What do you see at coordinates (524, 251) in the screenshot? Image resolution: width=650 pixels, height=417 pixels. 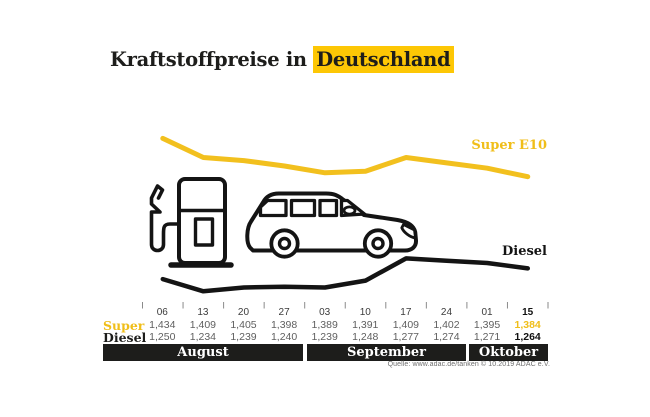 I see `series-label-diesel: Diesel` at bounding box center [524, 251].